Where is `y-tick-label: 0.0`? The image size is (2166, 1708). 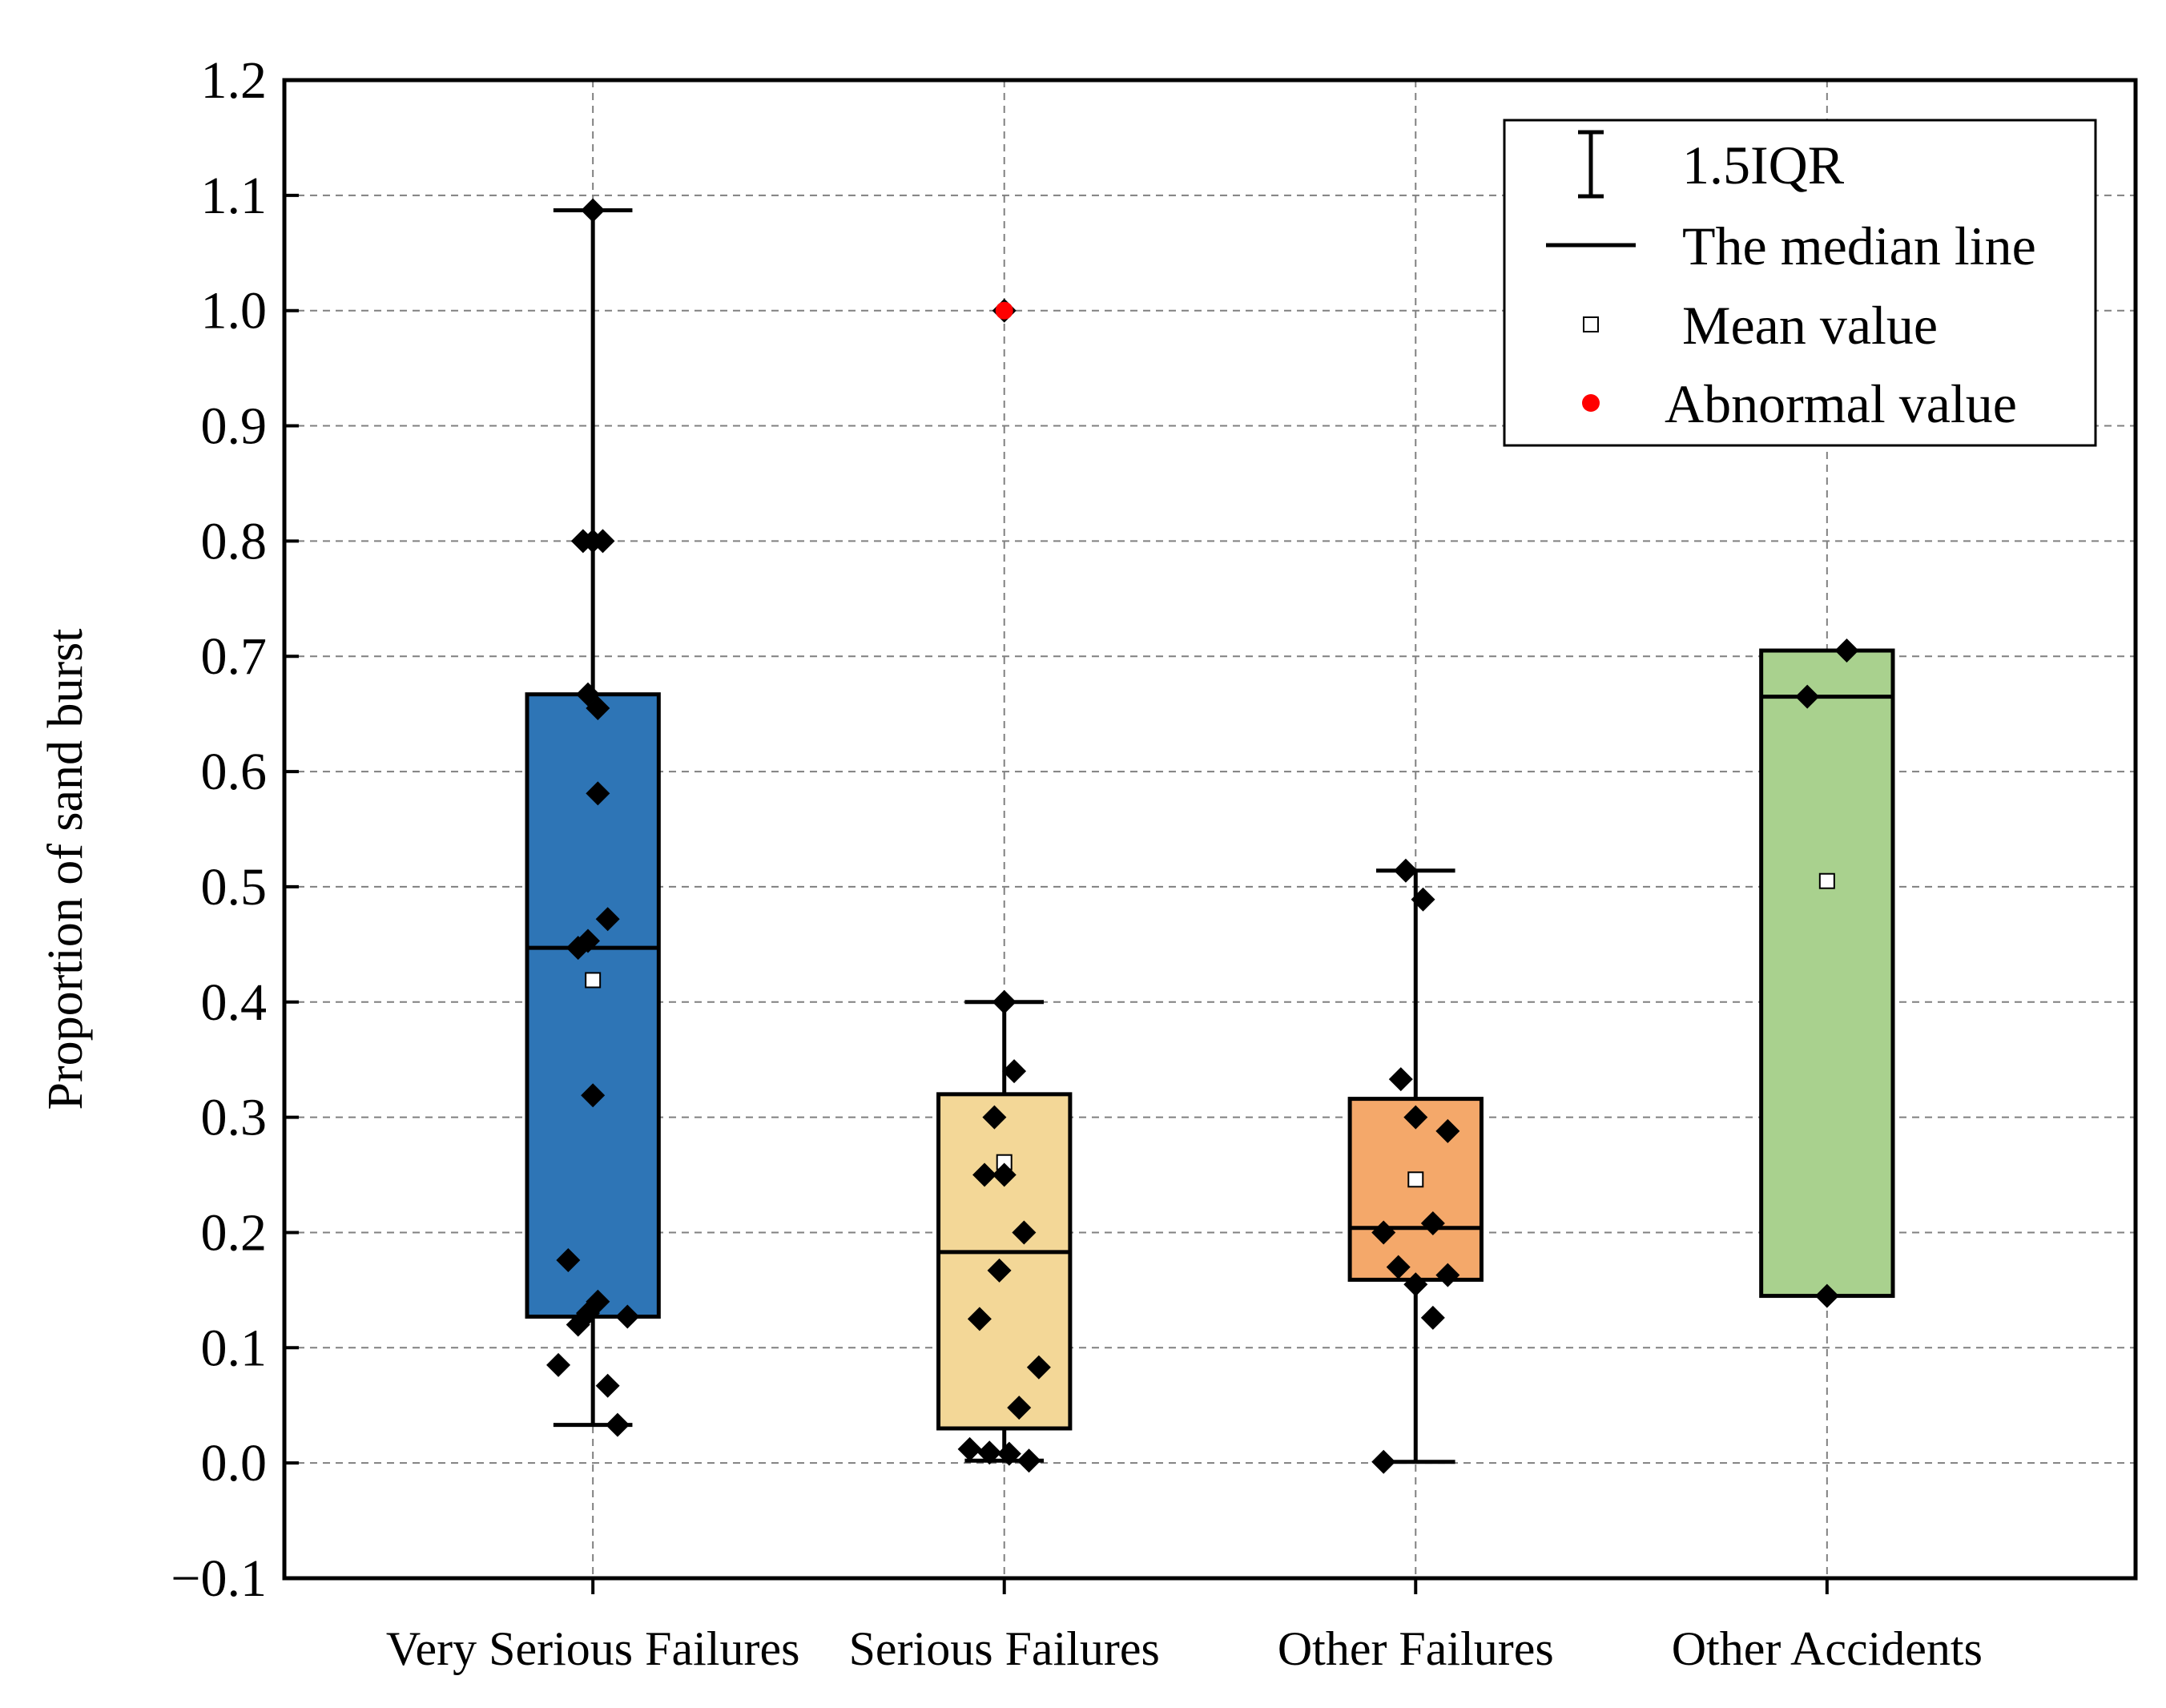
y-tick-label: 0.0 is located at coordinates (234, 1463).